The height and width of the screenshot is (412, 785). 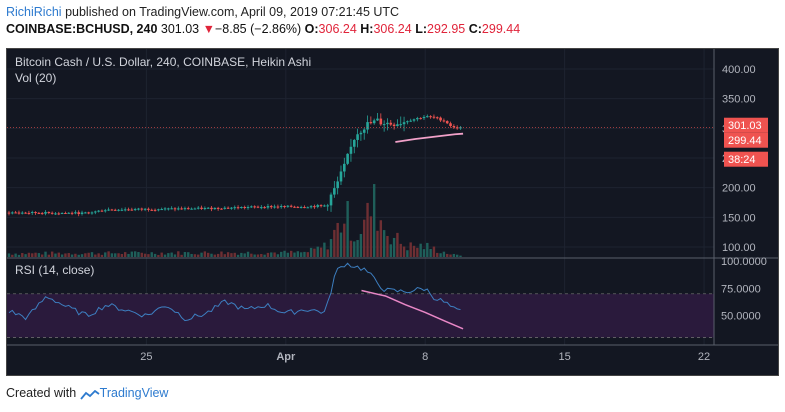 What do you see at coordinates (501, 29) in the screenshot?
I see `close-value: 299.44` at bounding box center [501, 29].